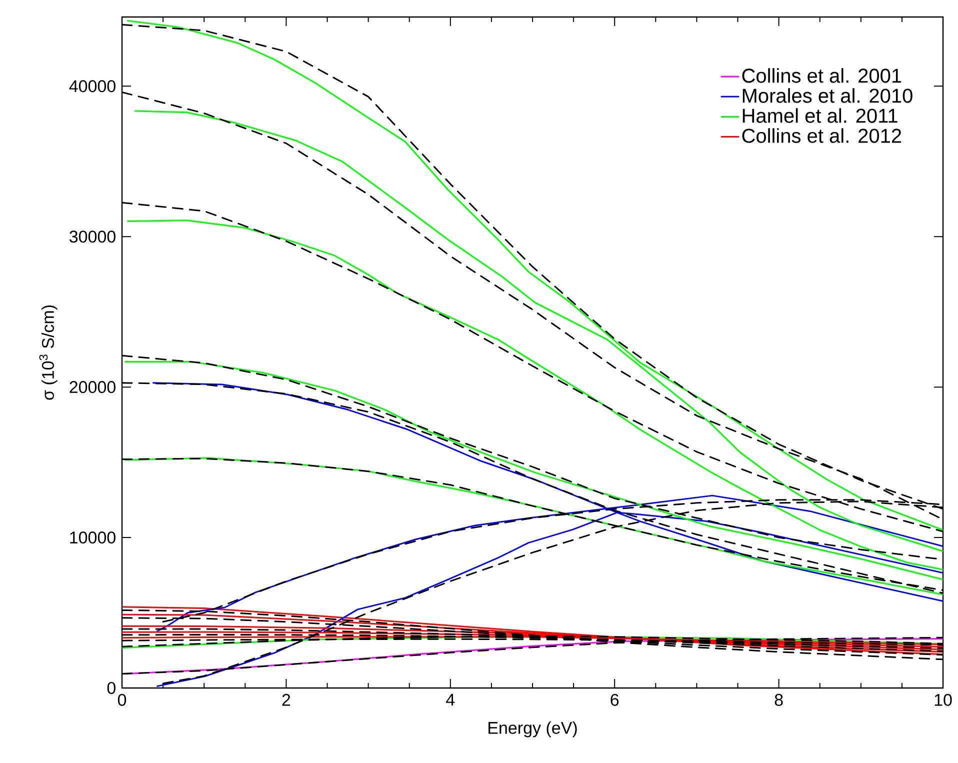 This screenshot has height=763, width=958. What do you see at coordinates (614, 700) in the screenshot?
I see `x-tick-label: 6` at bounding box center [614, 700].